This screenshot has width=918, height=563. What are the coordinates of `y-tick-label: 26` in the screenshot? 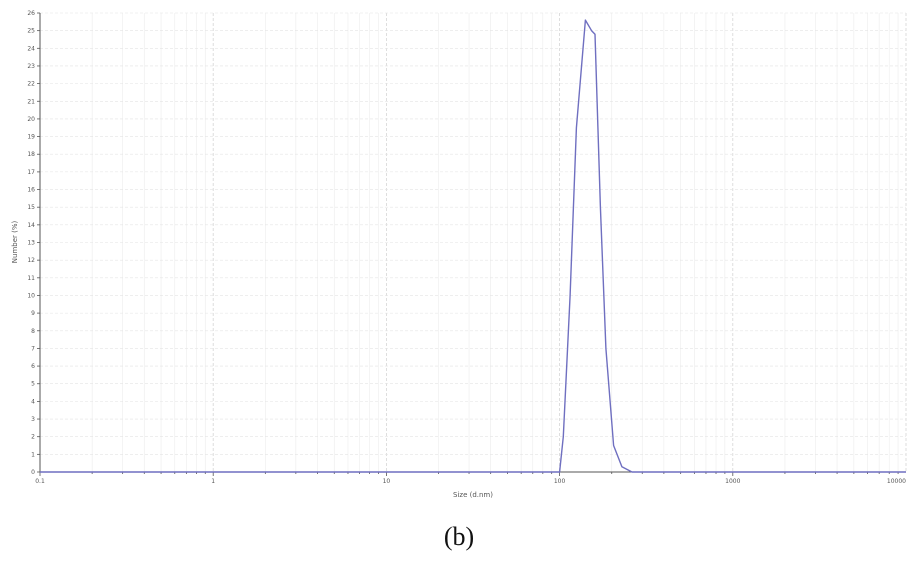 It's located at (31, 13).